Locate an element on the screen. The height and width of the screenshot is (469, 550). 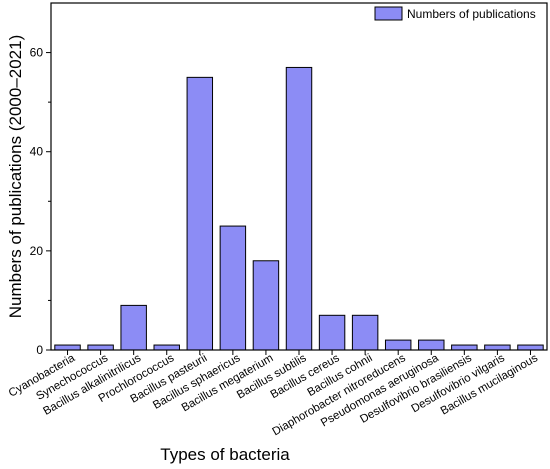
x-axis-title: Types of bacteria is located at coordinates (225, 454).